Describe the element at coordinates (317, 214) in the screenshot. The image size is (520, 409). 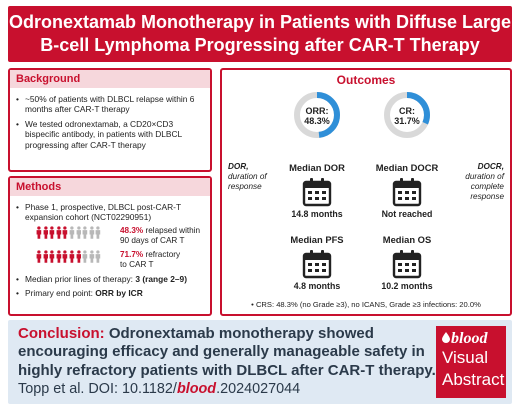
I see `dor-value: 14.8 months` at that location.